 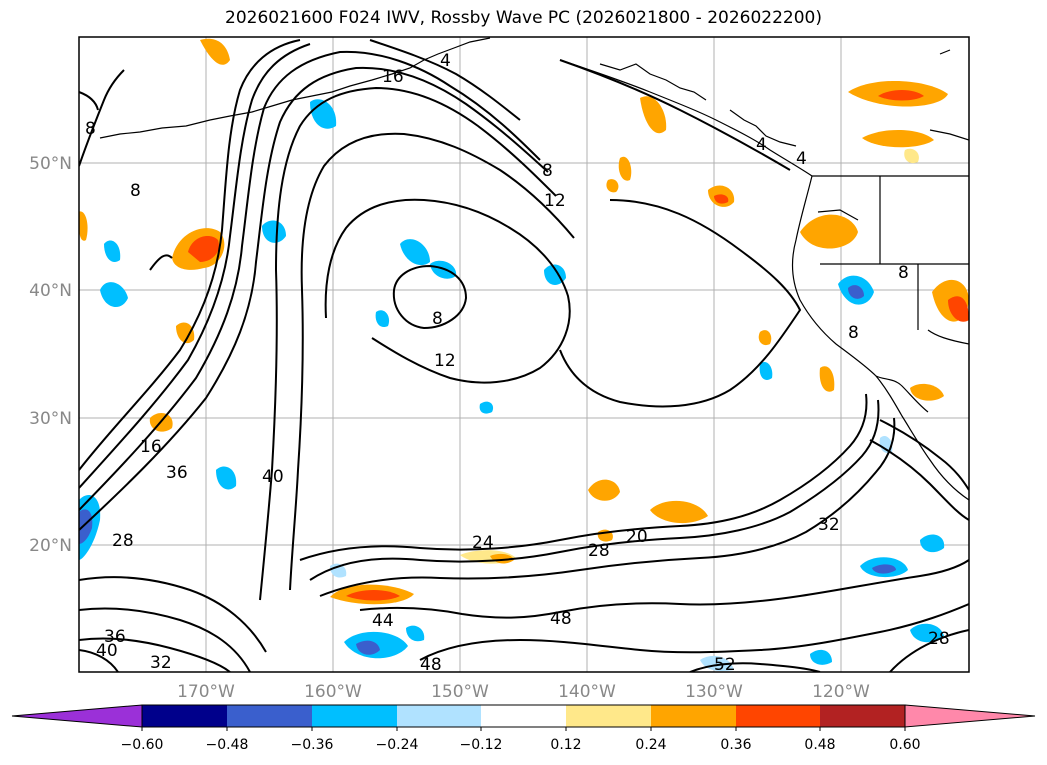 I want to click on lat-label: 30°N, so click(x=50, y=419).